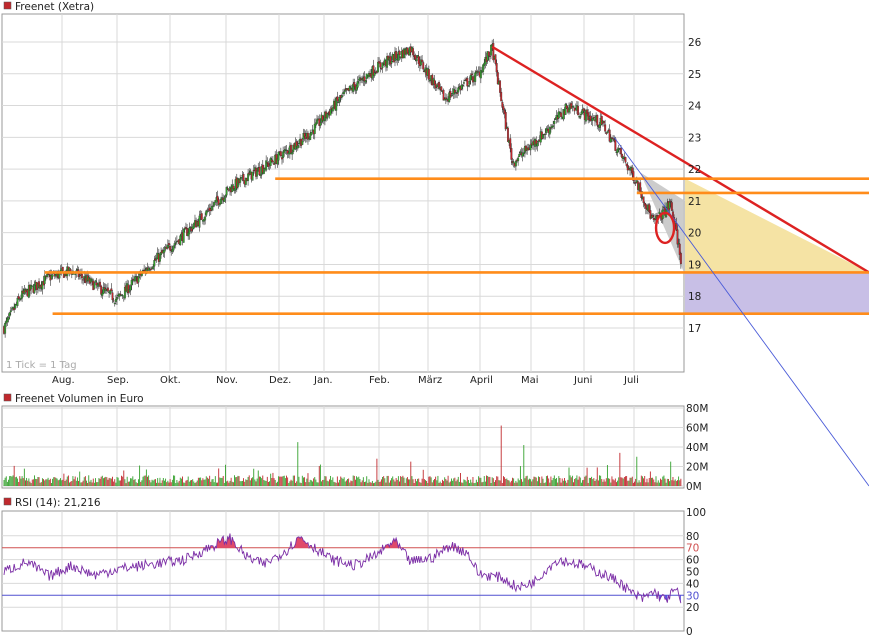  I want to click on price-x-tick-label: Dez., so click(280, 380).